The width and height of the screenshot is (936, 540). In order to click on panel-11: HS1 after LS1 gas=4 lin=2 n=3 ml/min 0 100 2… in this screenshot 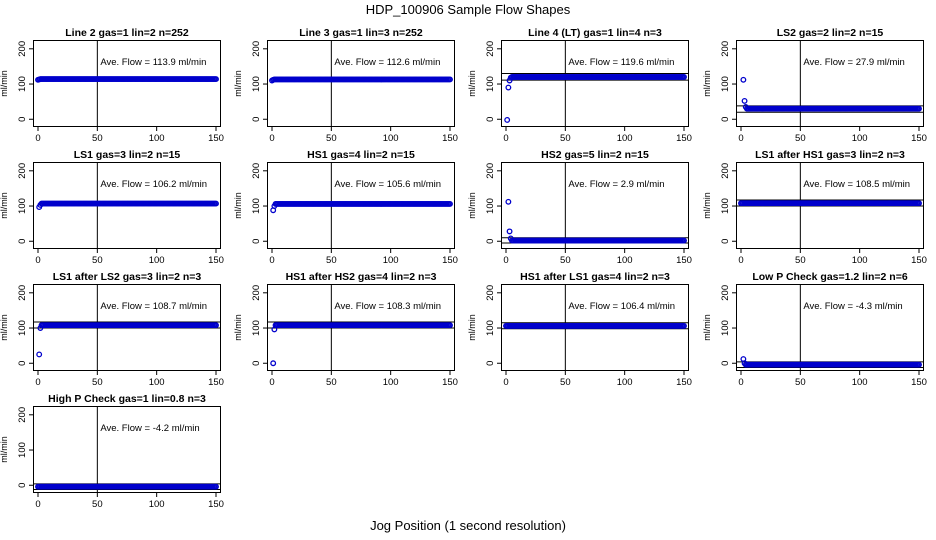, I will do `click(579, 329)`.